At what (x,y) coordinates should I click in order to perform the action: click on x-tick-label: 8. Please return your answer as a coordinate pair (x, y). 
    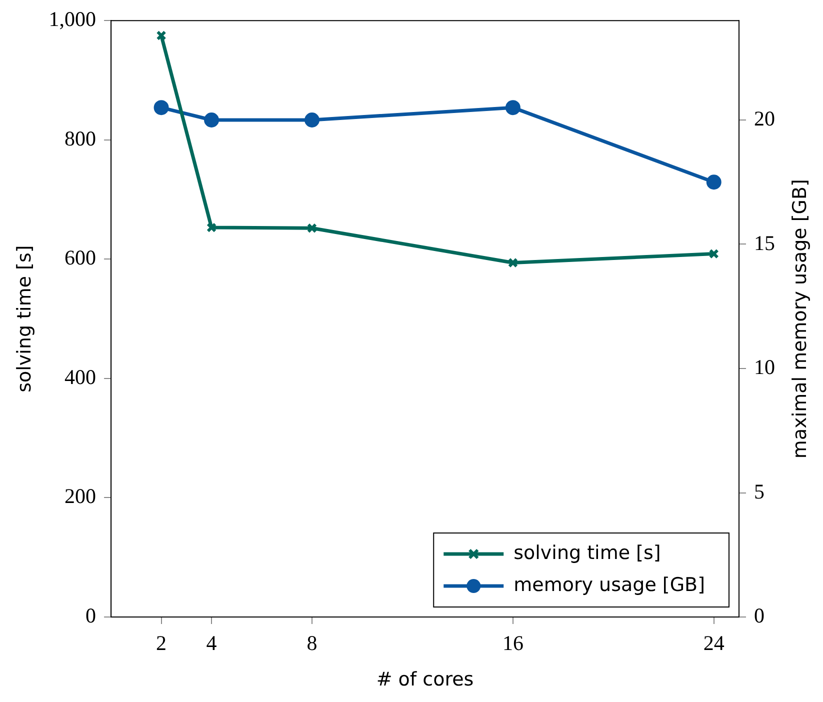
    Looking at the image, I should click on (312, 643).